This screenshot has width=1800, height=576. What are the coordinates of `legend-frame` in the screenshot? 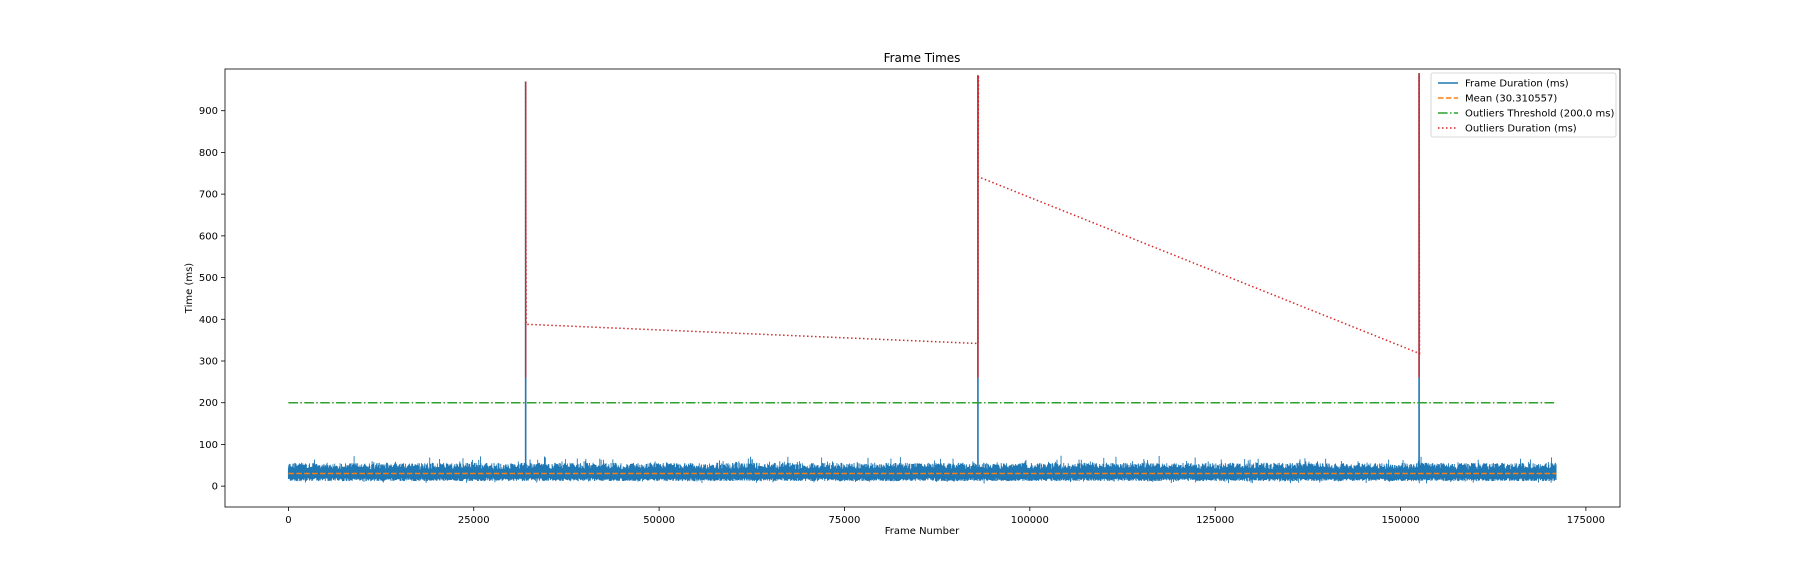 It's located at (1523, 105).